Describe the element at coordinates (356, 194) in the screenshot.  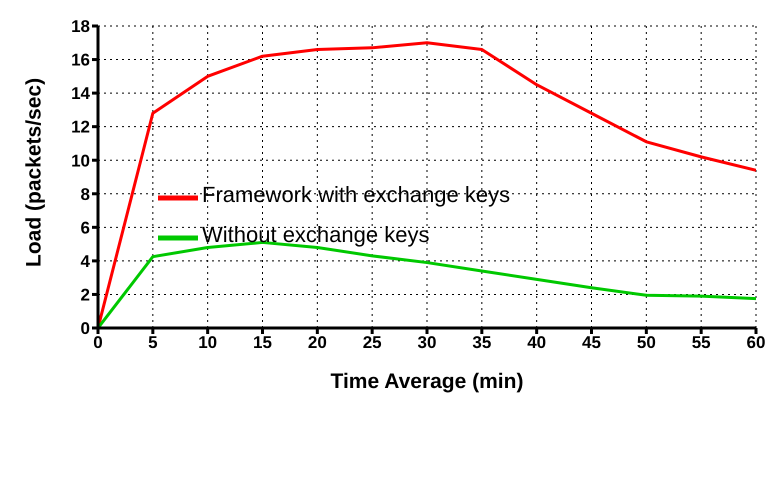
I see `legend-label: Framework with exchange keys` at that location.